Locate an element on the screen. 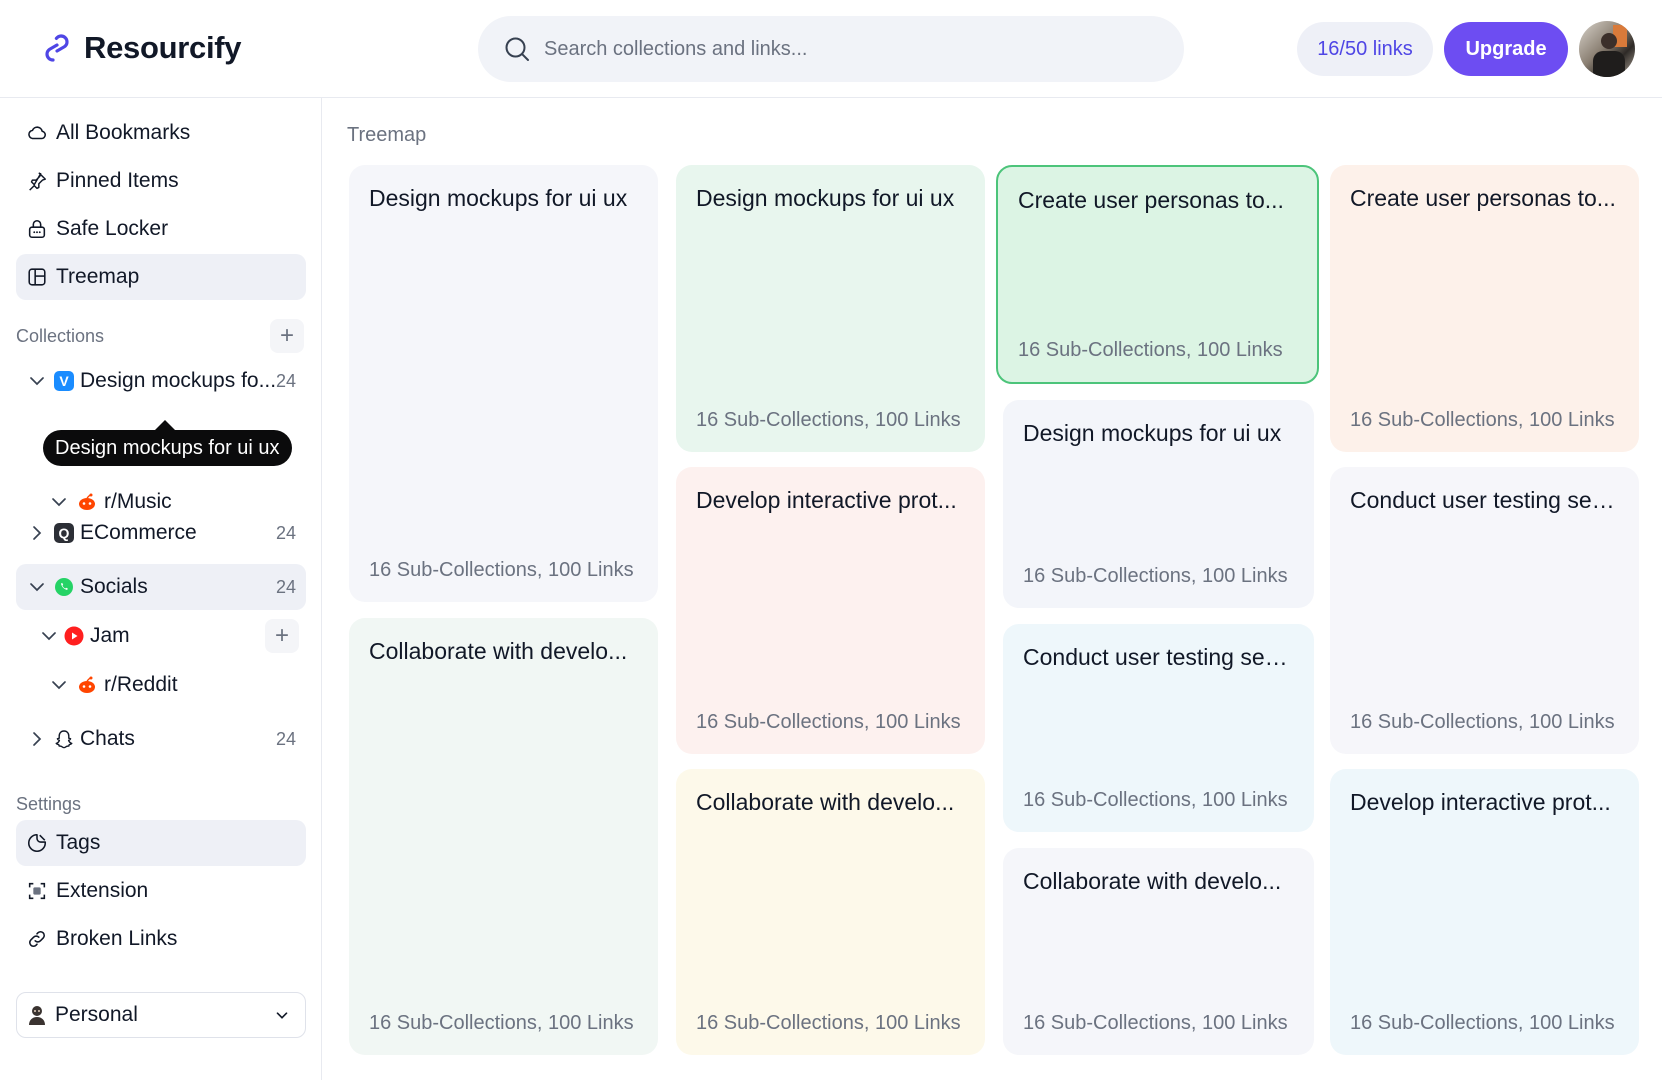 The height and width of the screenshot is (1080, 1662). sidebar-item-safe-locker: Safe Locker is located at coordinates (161, 229).